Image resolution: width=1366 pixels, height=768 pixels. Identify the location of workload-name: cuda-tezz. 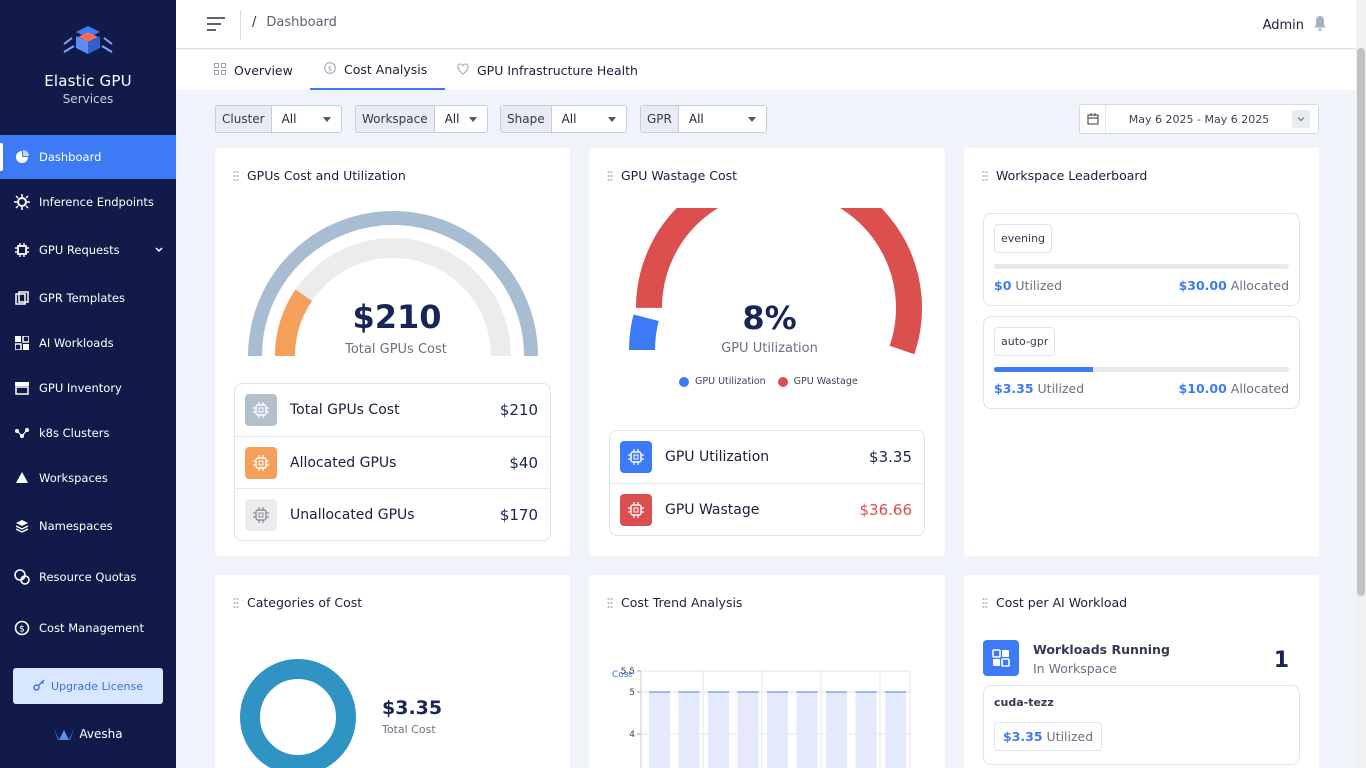
(1024, 702).